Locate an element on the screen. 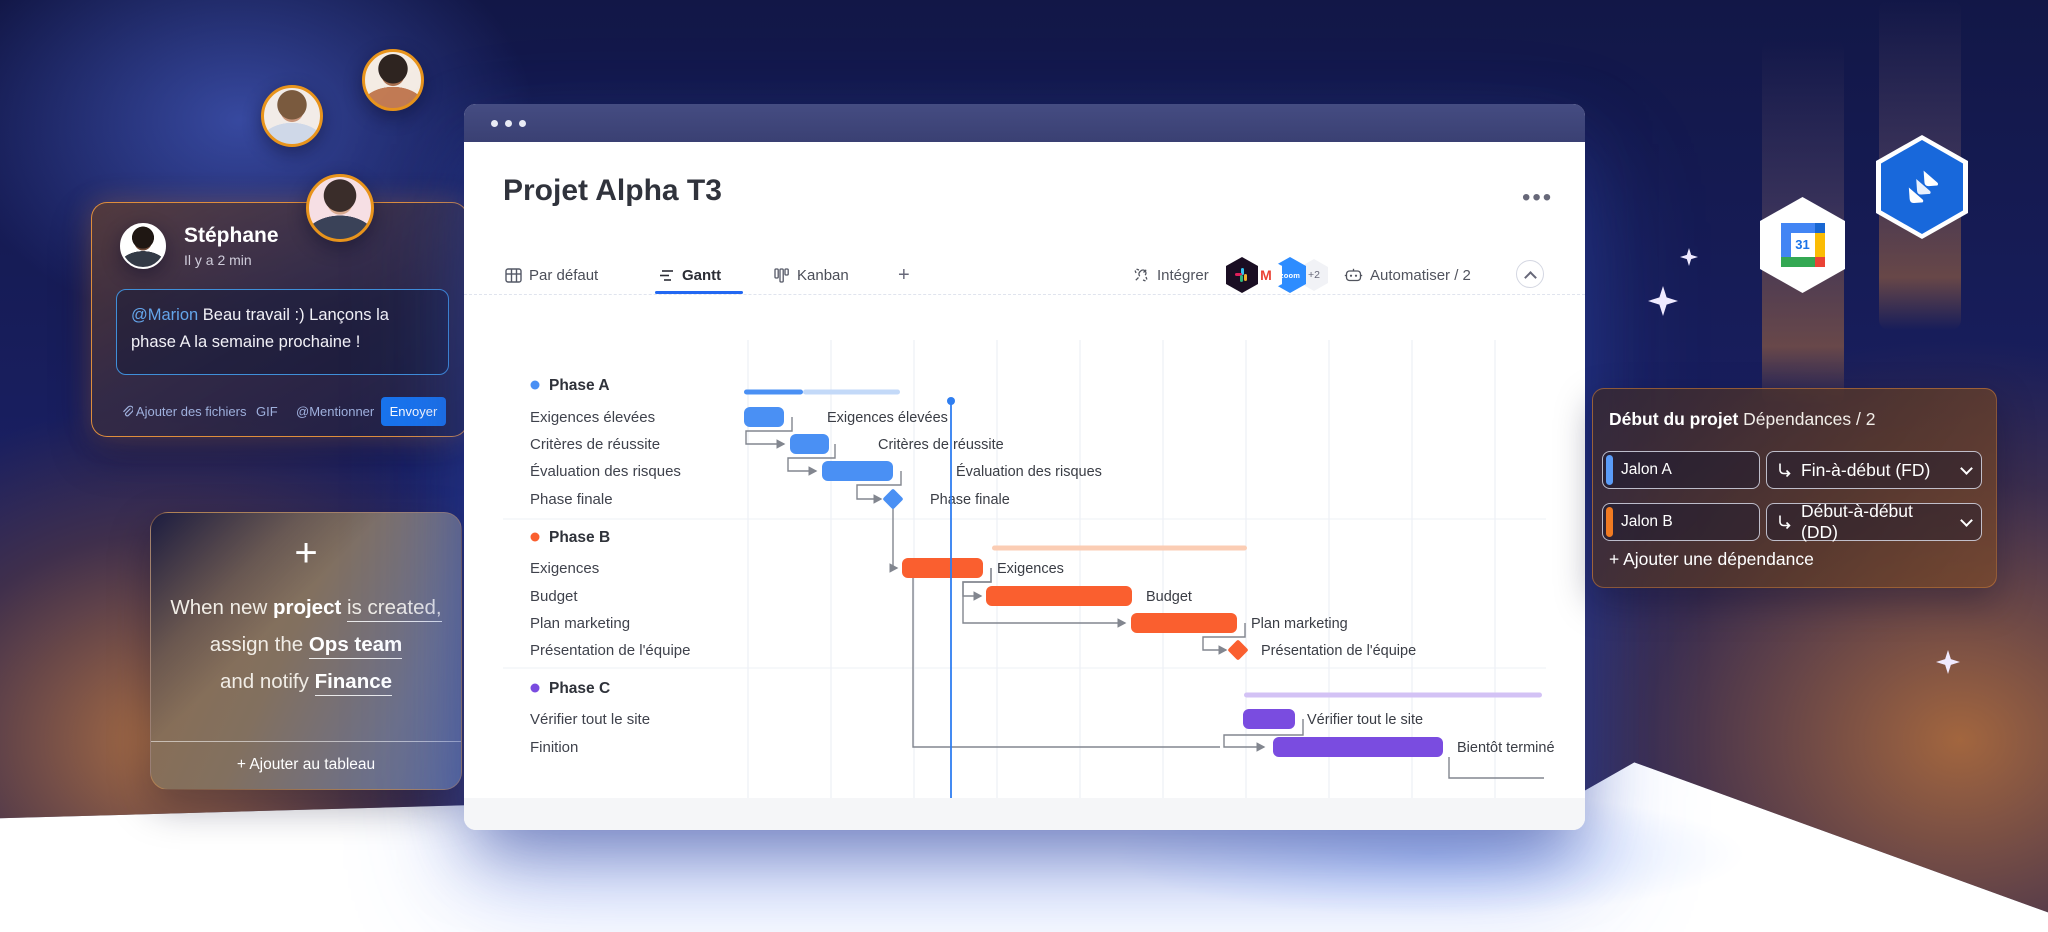 The image size is (2048, 932). dependencies-header: Début du projet Dépendances / 2 is located at coordinates (1742, 419).